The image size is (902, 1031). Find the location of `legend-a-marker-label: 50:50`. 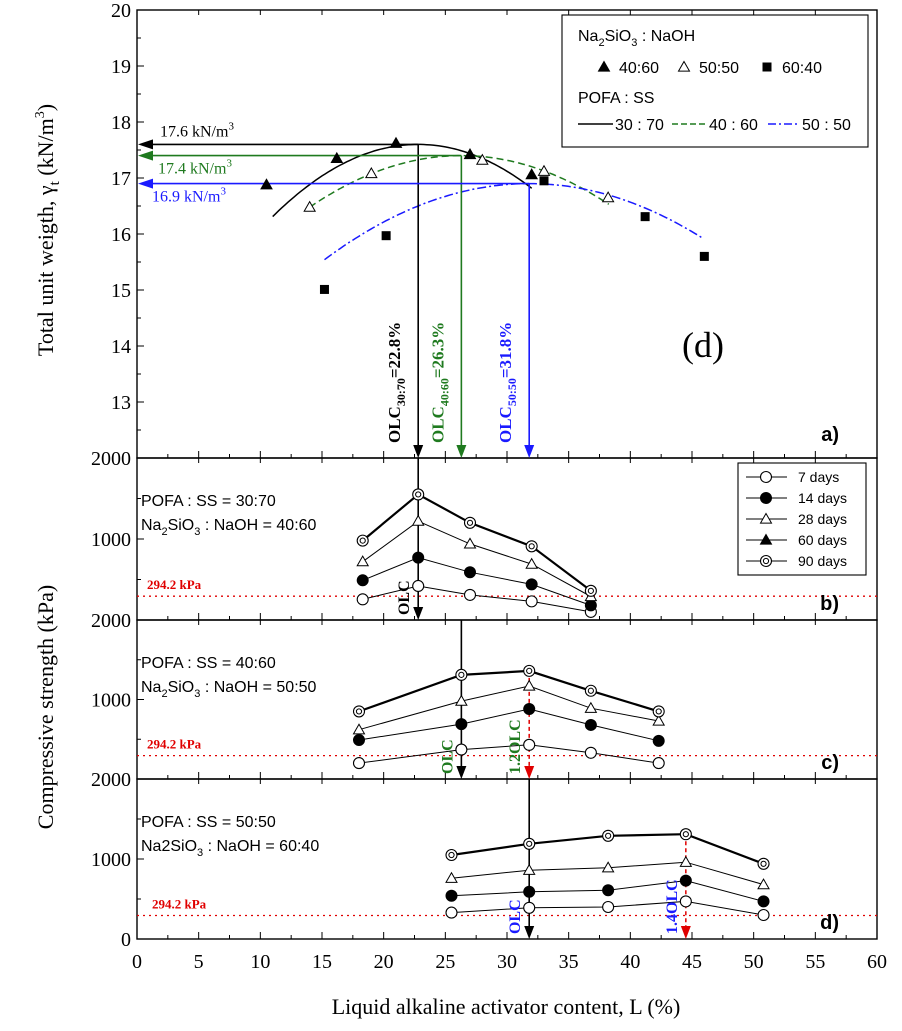

legend-a-marker-label: 50:50 is located at coordinates (719, 68).